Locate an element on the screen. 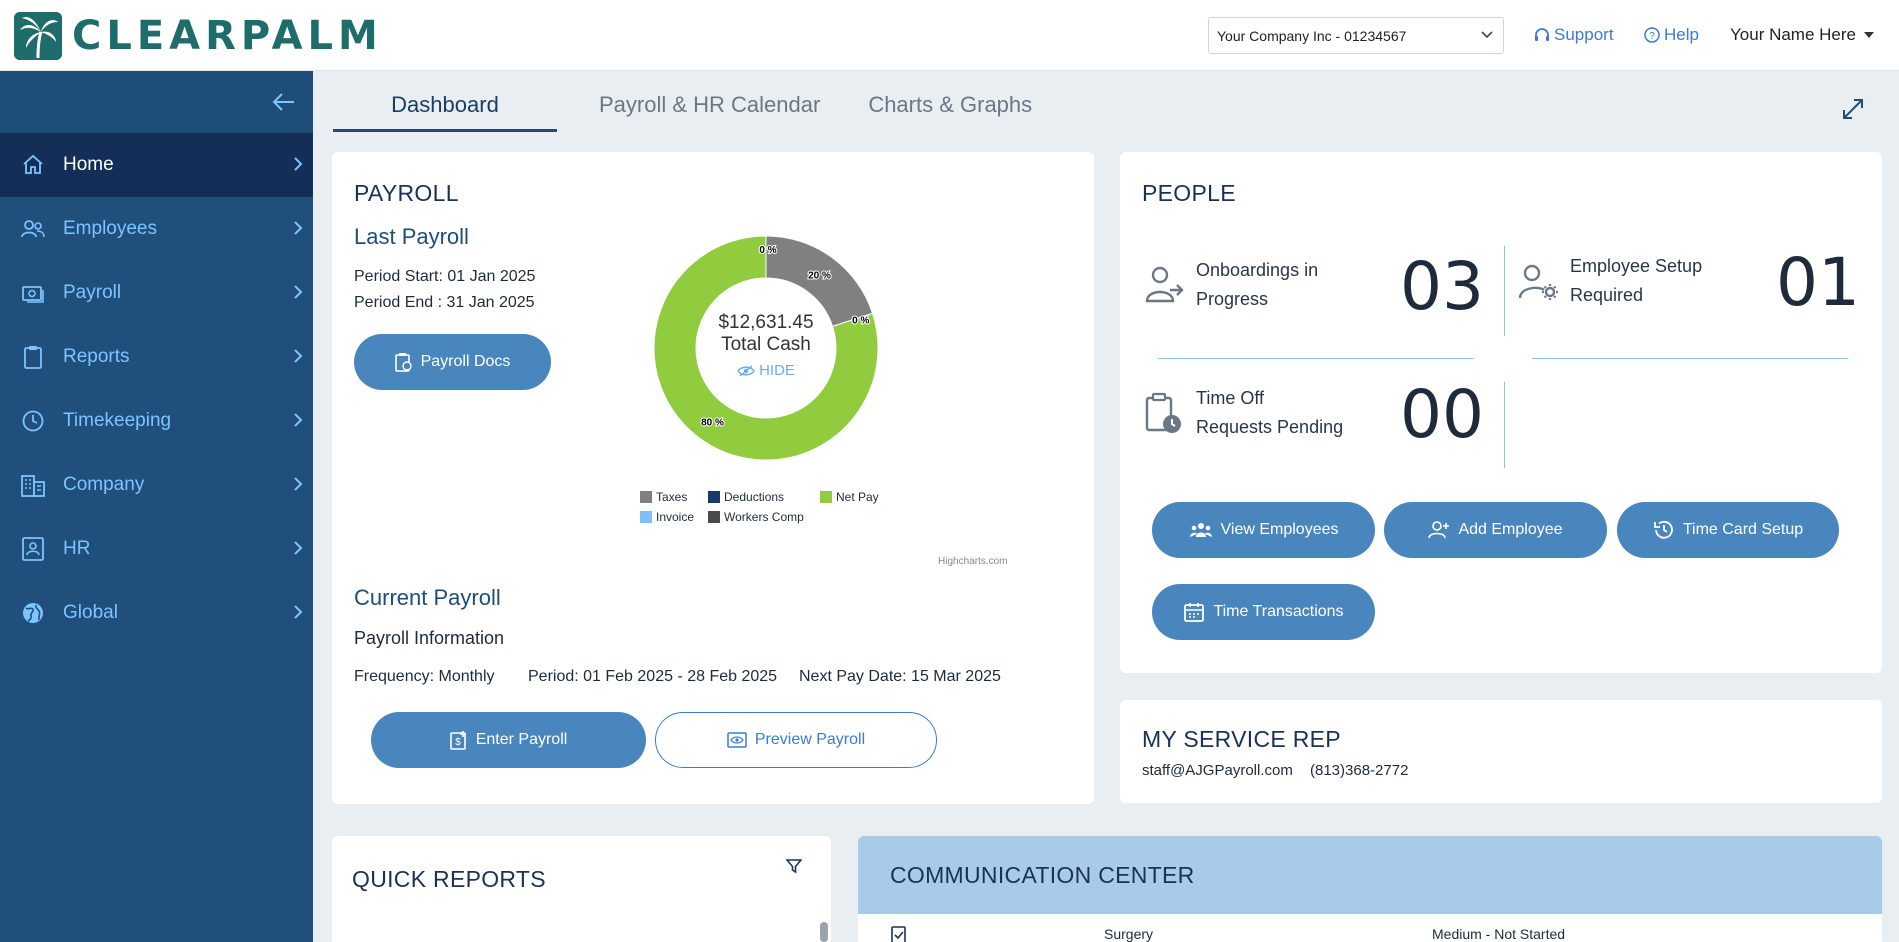  sidebar-item-home: Home is located at coordinates (156, 165).